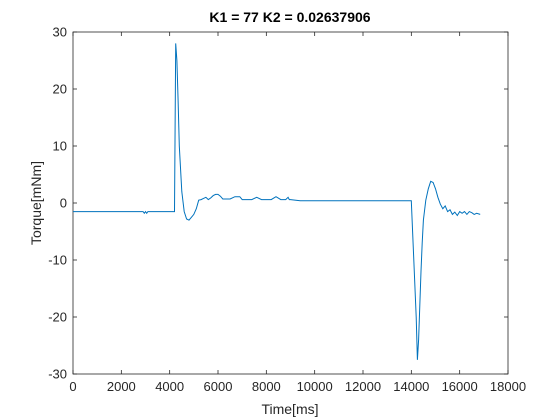 The image size is (560, 420). I want to click on x-tick-label: 16000, so click(460, 386).